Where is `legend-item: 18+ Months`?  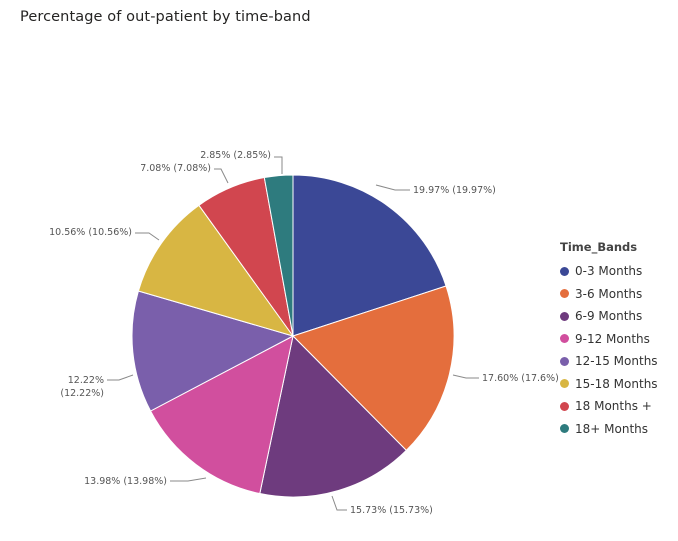 legend-item: 18+ Months is located at coordinates (609, 429).